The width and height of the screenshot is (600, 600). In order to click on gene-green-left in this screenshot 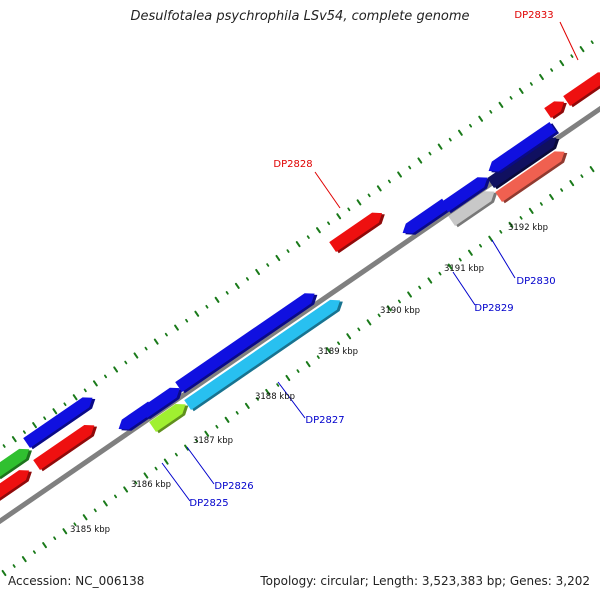, I will do `click(16, 464)`.